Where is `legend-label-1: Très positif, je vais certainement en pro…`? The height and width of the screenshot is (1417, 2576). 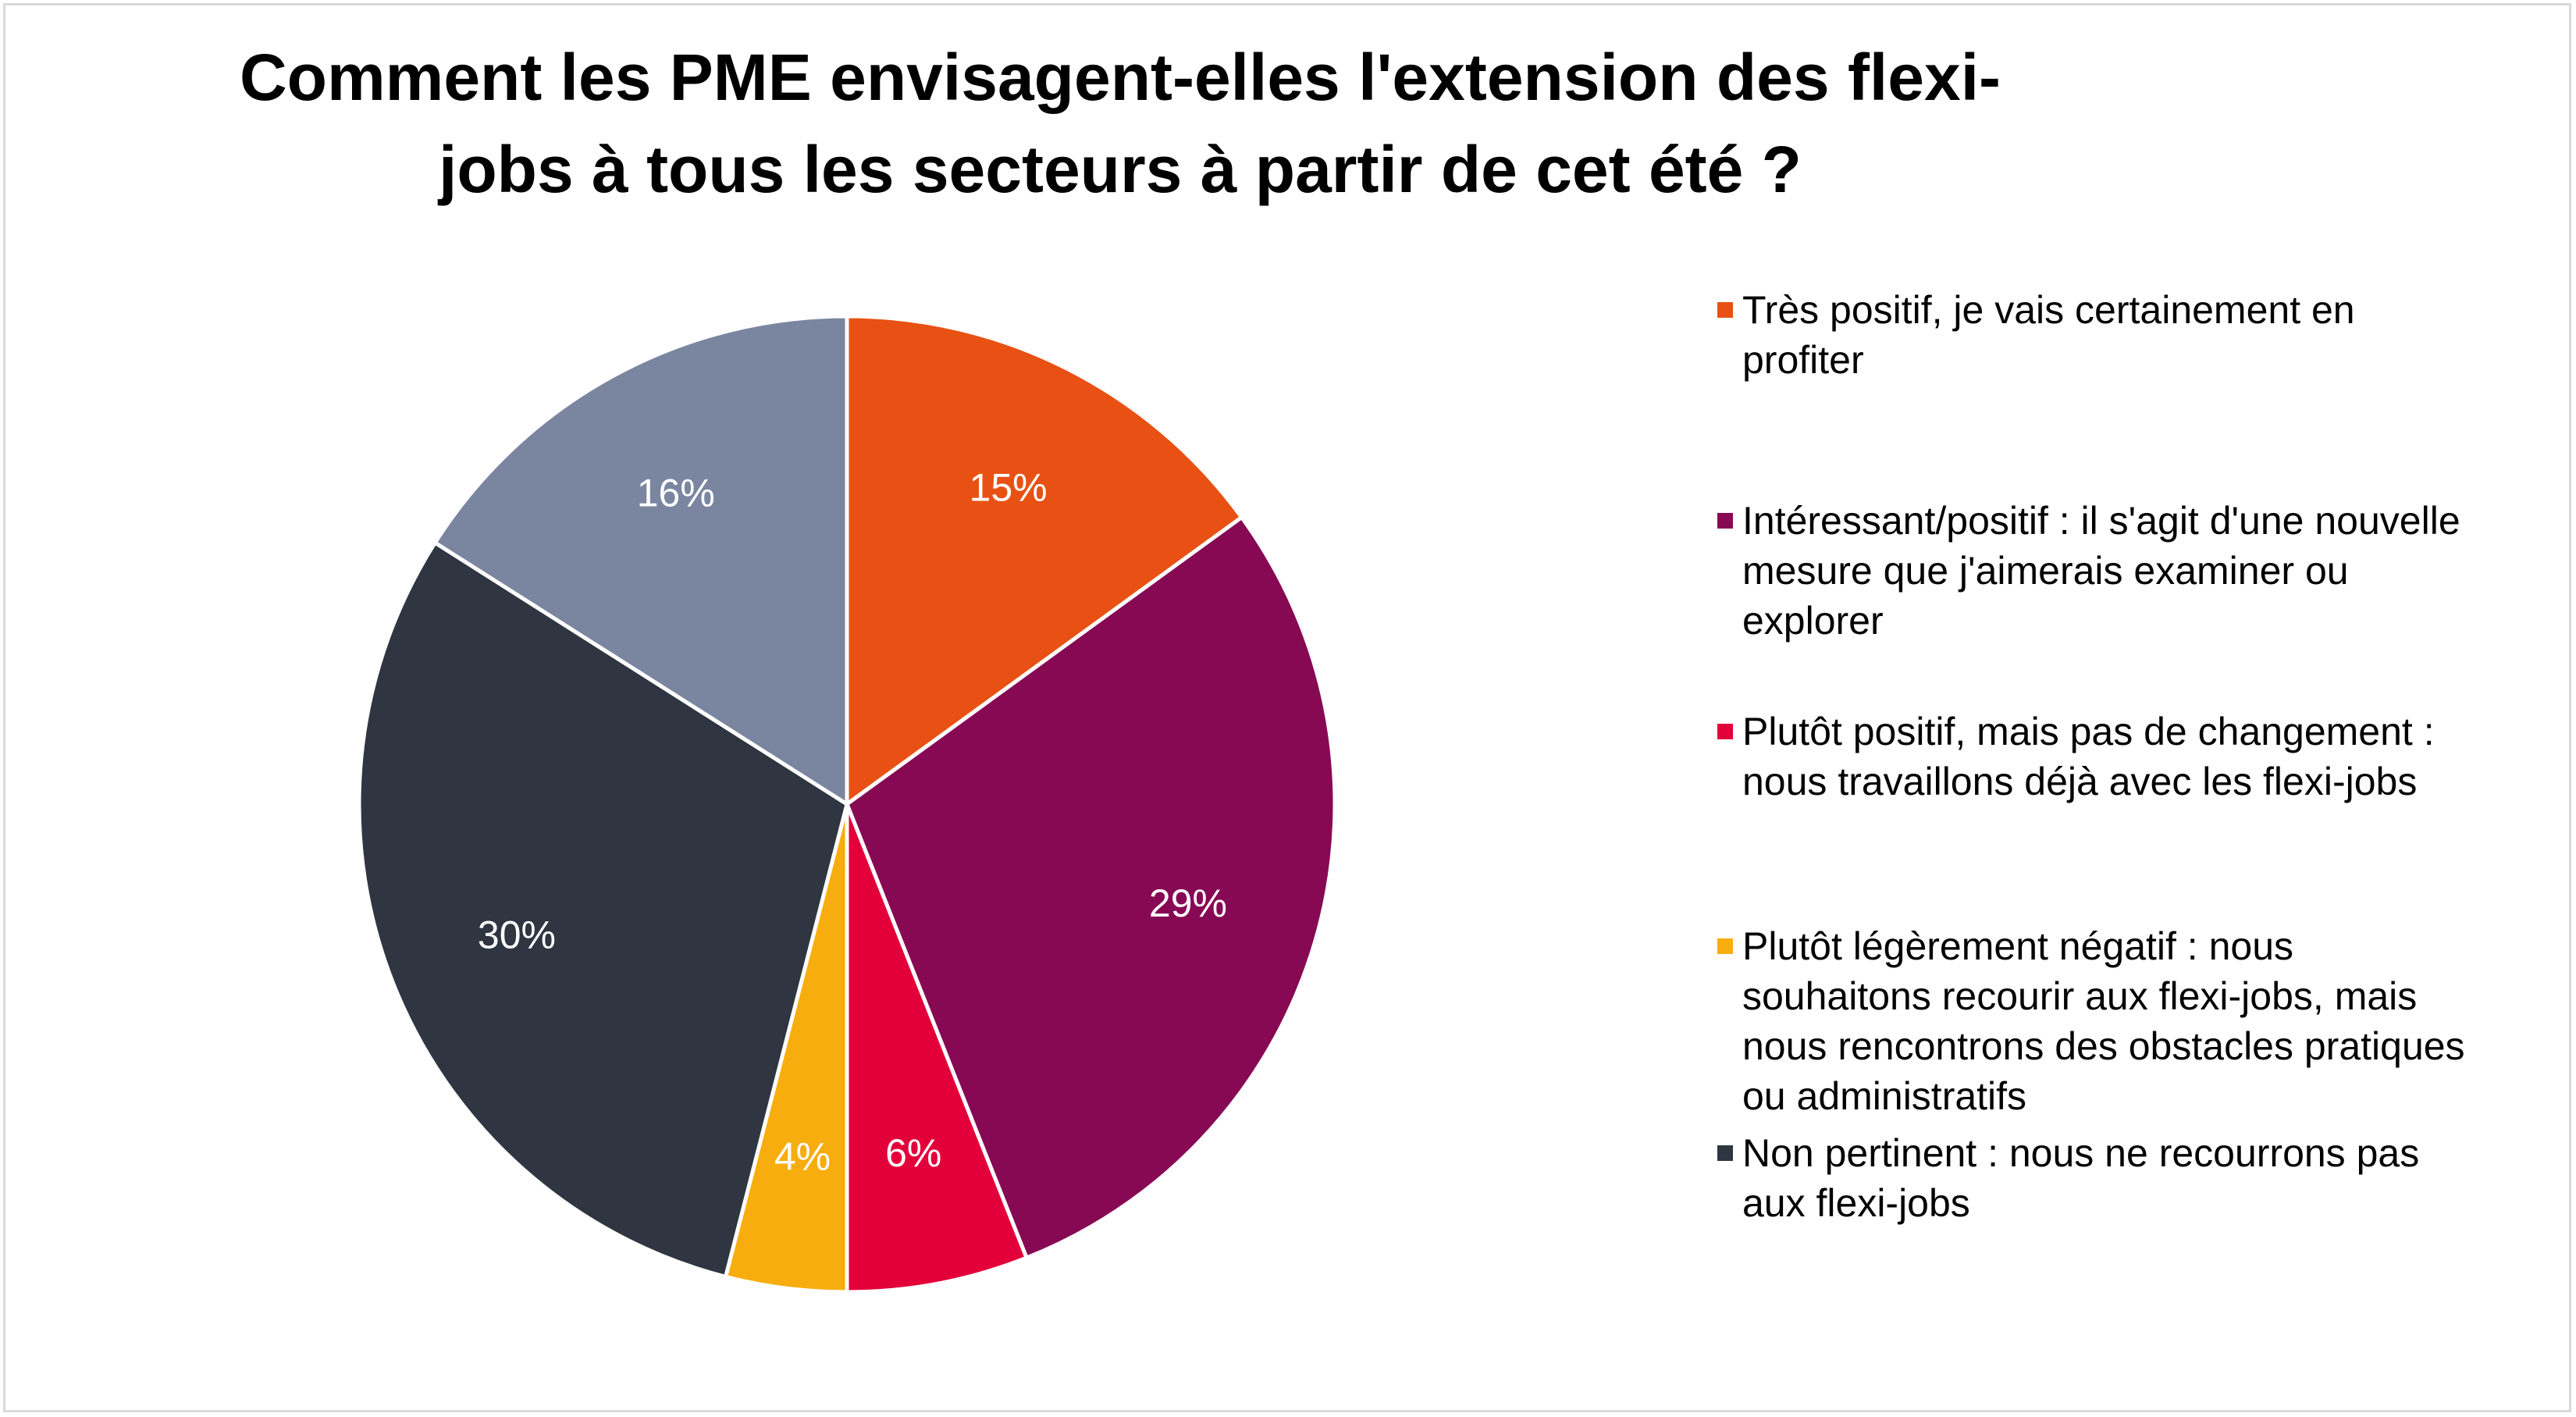 legend-label-1: Très positif, je vais certainement en pro… is located at coordinates (2148, 335).